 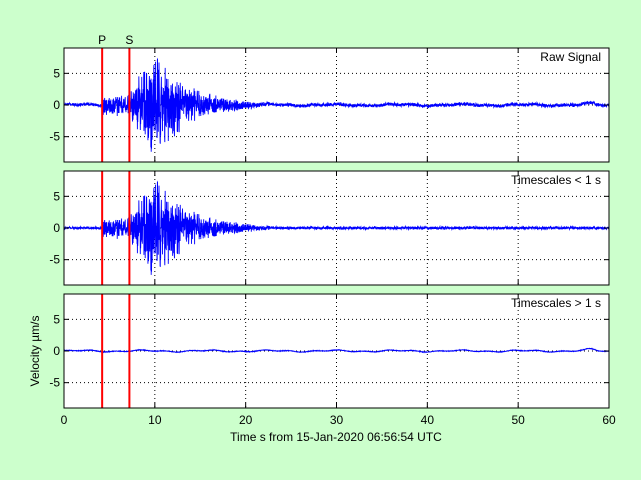 What do you see at coordinates (609, 420) in the screenshot?
I see `x-tick-label: 60` at bounding box center [609, 420].